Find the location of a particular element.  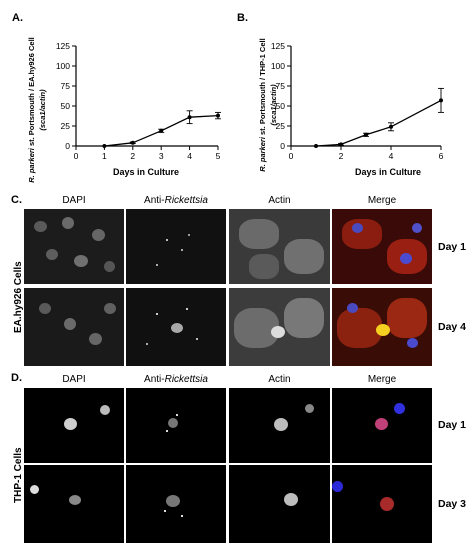

x-tick-label-a-2: 2 is located at coordinates (132, 156).